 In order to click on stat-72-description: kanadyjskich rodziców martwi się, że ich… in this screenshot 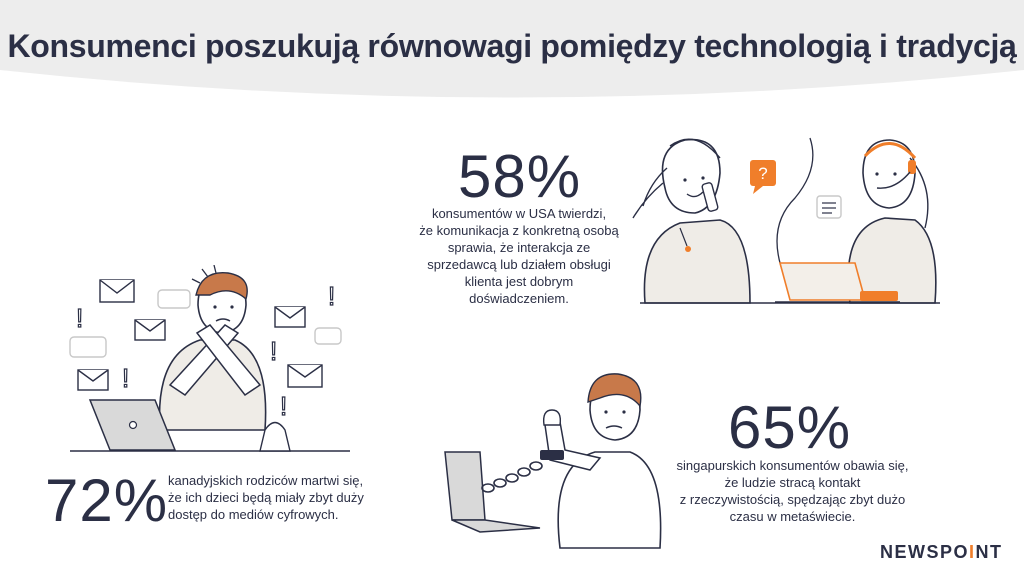, I will do `click(283, 497)`.